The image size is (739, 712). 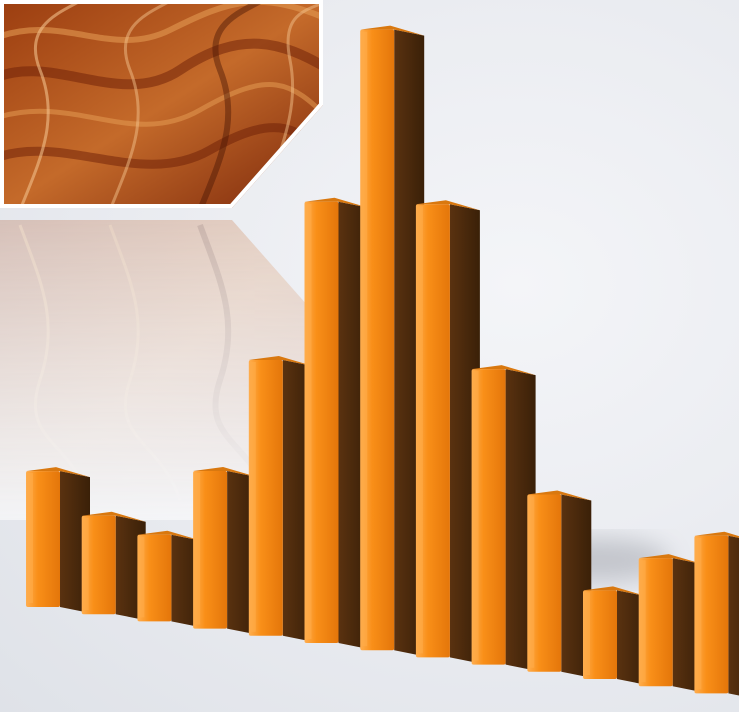 I want to click on bar-5-front, so click(x=265, y=498).